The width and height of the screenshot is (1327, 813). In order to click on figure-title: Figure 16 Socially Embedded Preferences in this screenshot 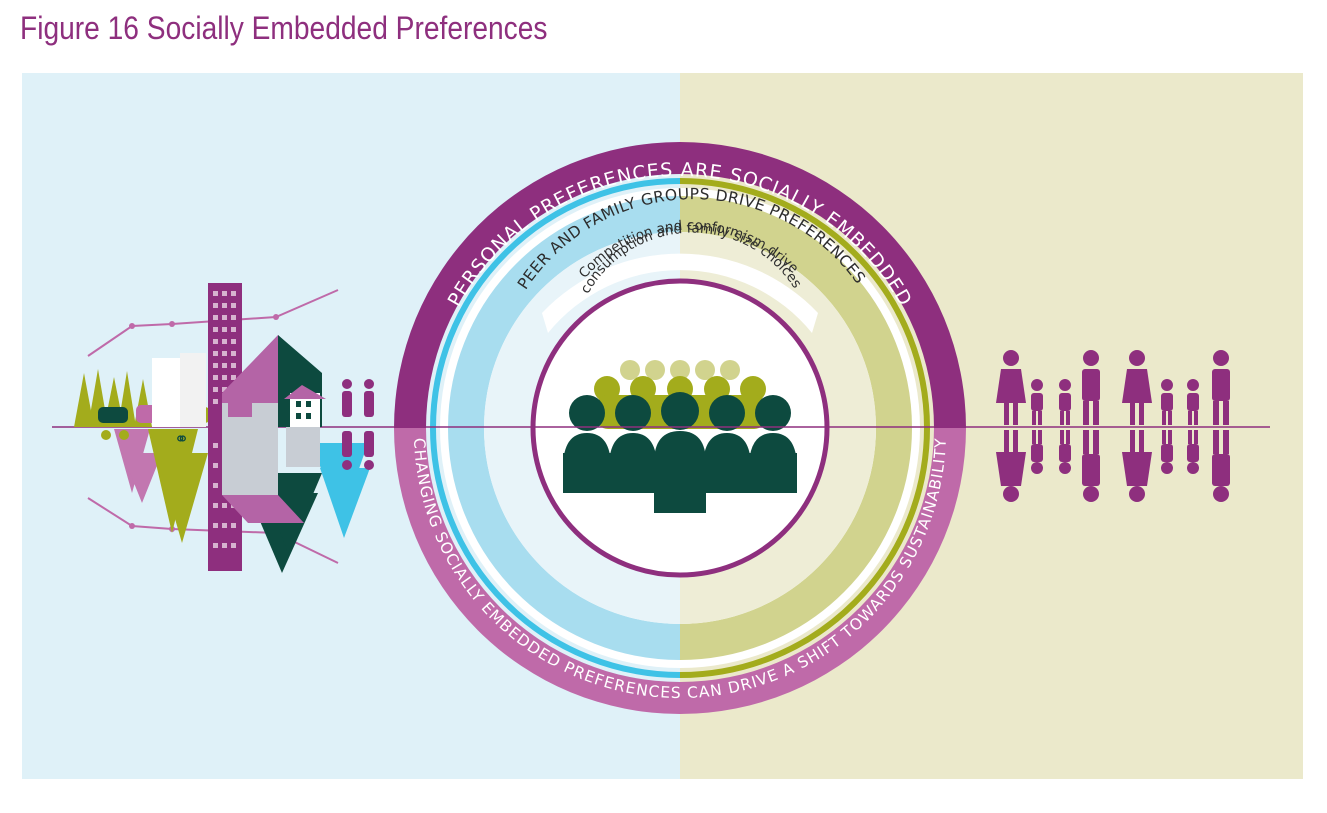, I will do `click(284, 28)`.